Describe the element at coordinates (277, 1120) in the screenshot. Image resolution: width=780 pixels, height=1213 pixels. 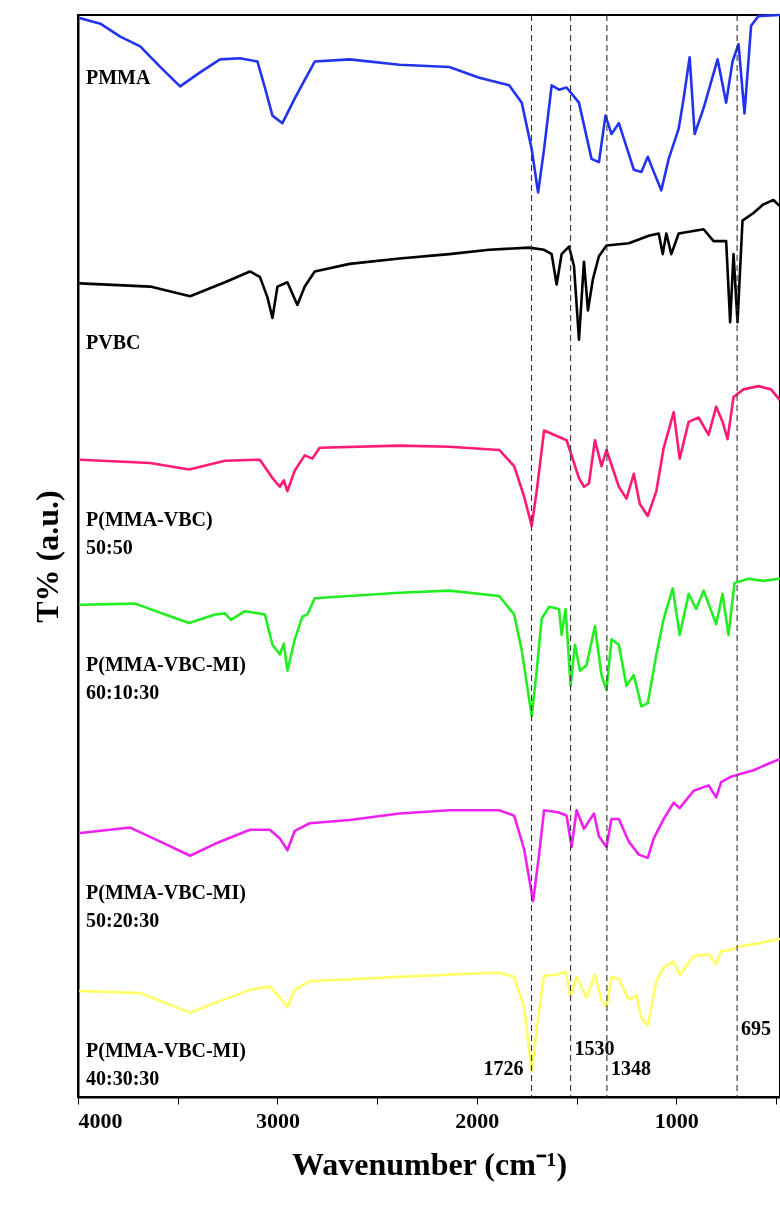
I see `x-tick-label: 3000` at that location.